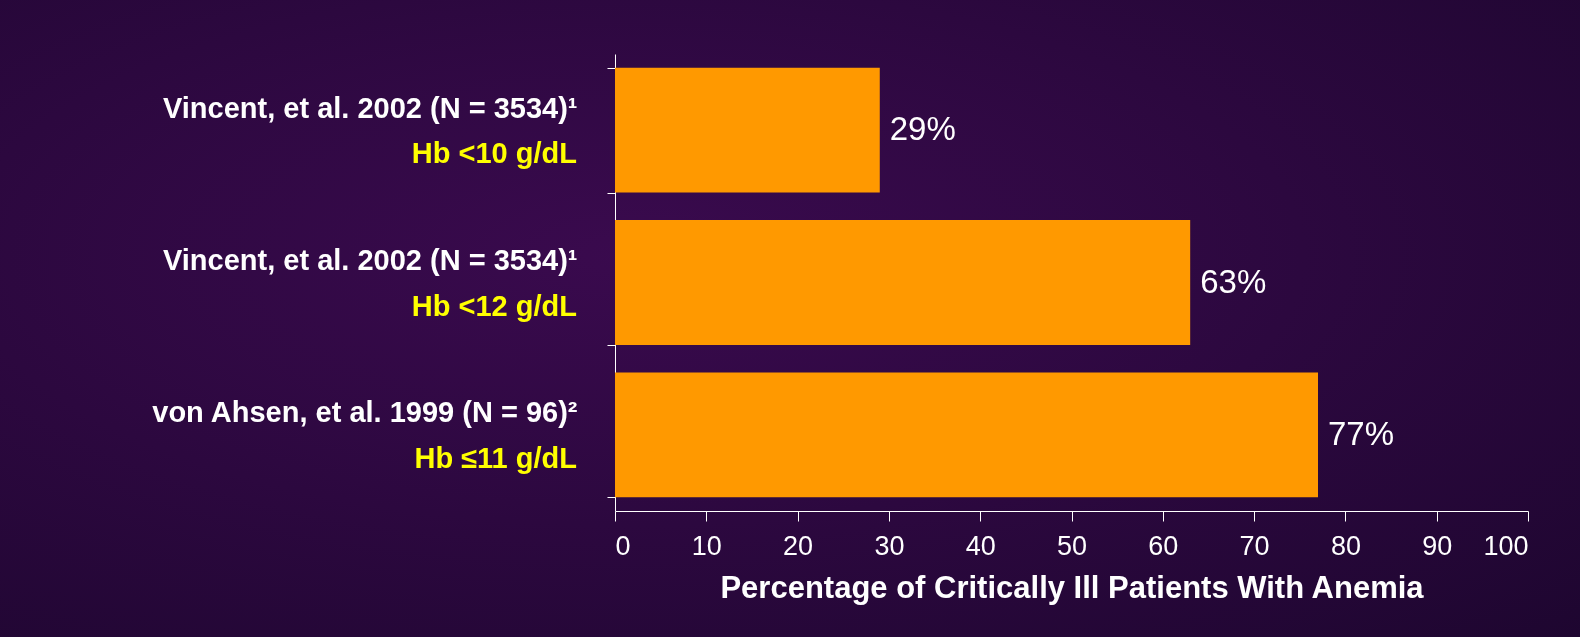  What do you see at coordinates (623, 545) in the screenshot?
I see `x-tick-label: 0` at bounding box center [623, 545].